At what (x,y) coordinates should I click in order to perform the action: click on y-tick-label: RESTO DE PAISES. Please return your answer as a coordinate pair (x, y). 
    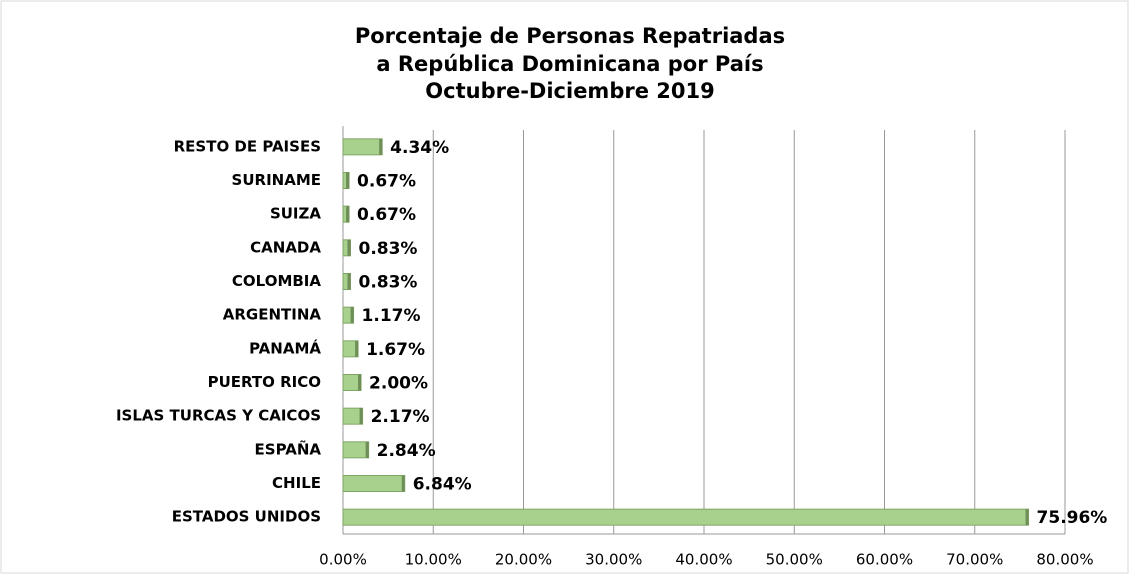
    Looking at the image, I should click on (247, 146).